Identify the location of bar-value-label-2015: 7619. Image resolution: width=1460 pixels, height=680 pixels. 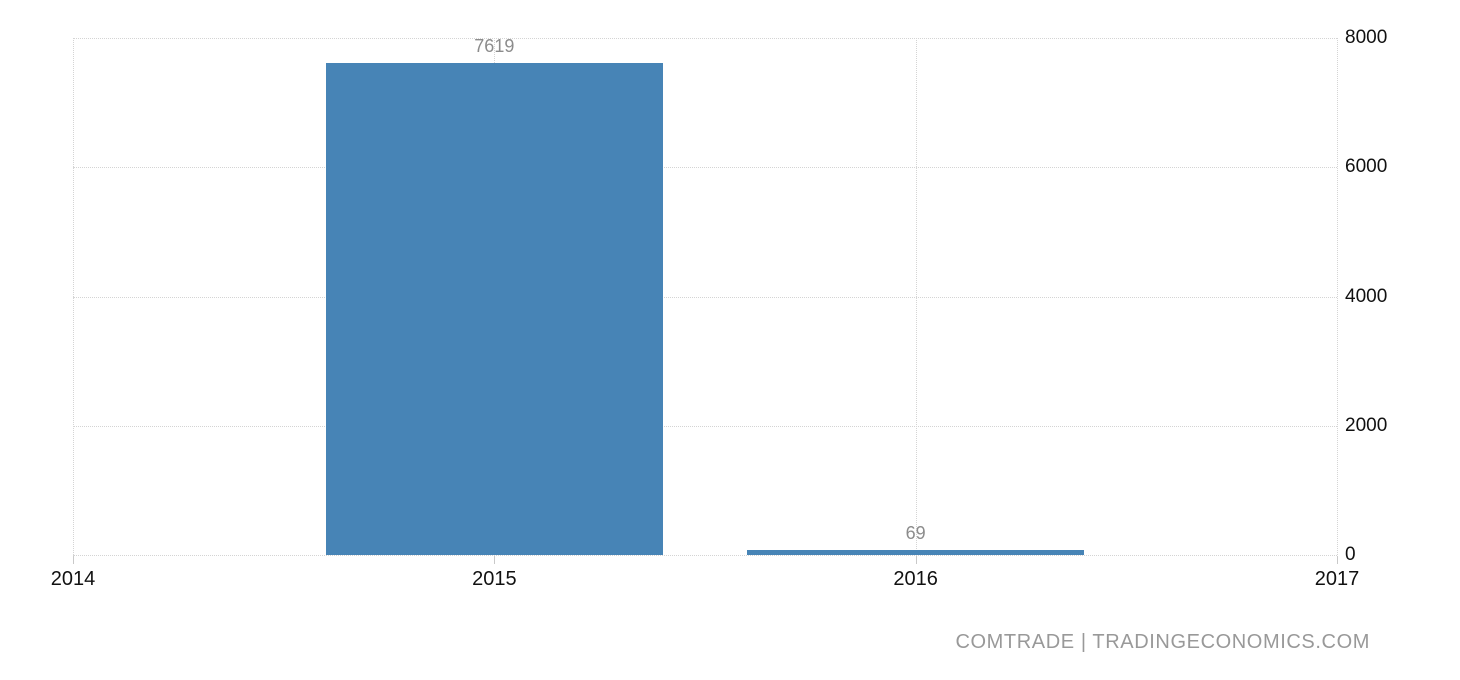
(494, 46).